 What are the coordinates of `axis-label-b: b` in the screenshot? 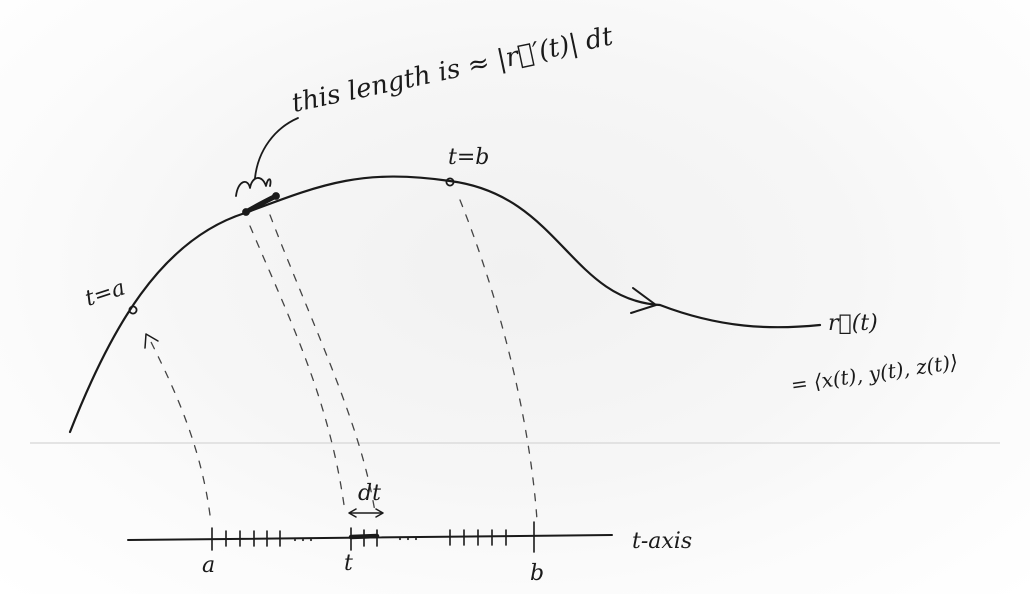 It's located at (537, 573).